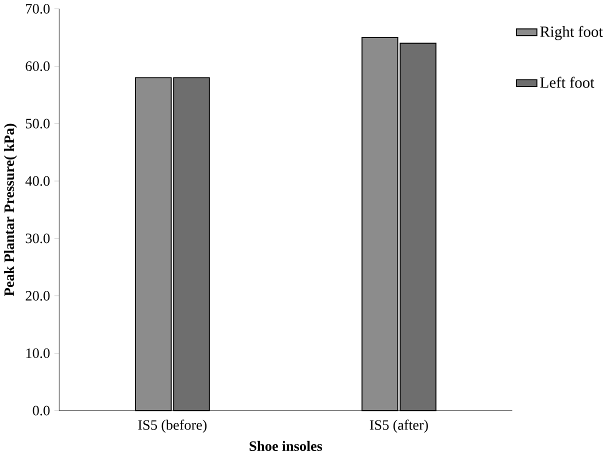  What do you see at coordinates (38, 66) in the screenshot?
I see `y-tick-label: 60.0` at bounding box center [38, 66].